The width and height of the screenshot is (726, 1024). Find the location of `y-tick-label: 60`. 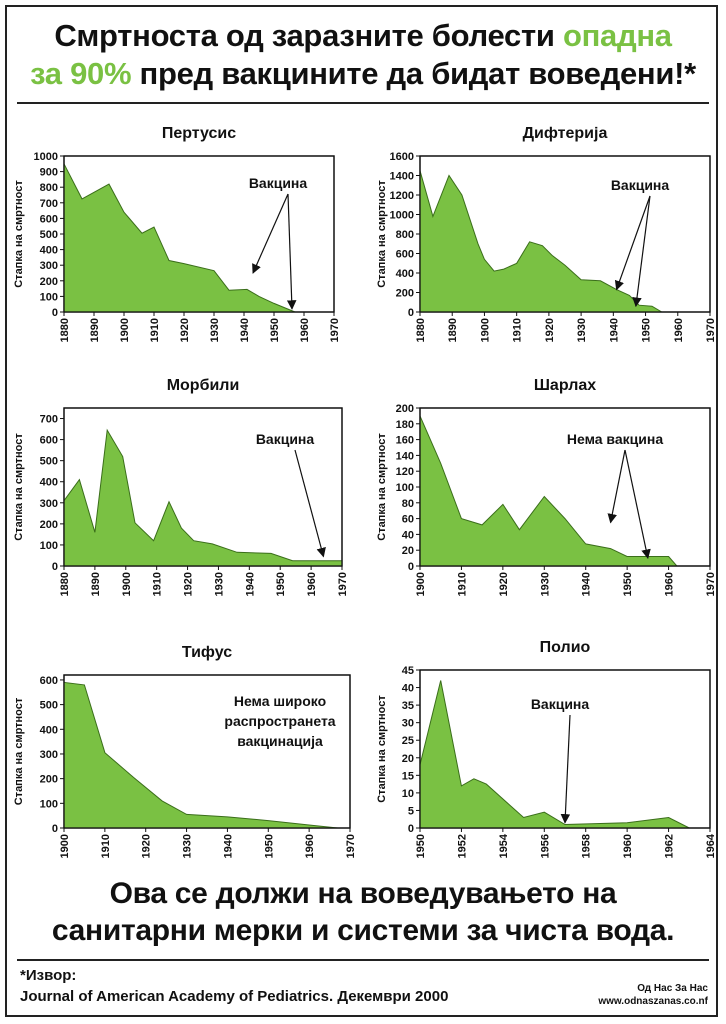

y-tick-label: 60 is located at coordinates (408, 520).